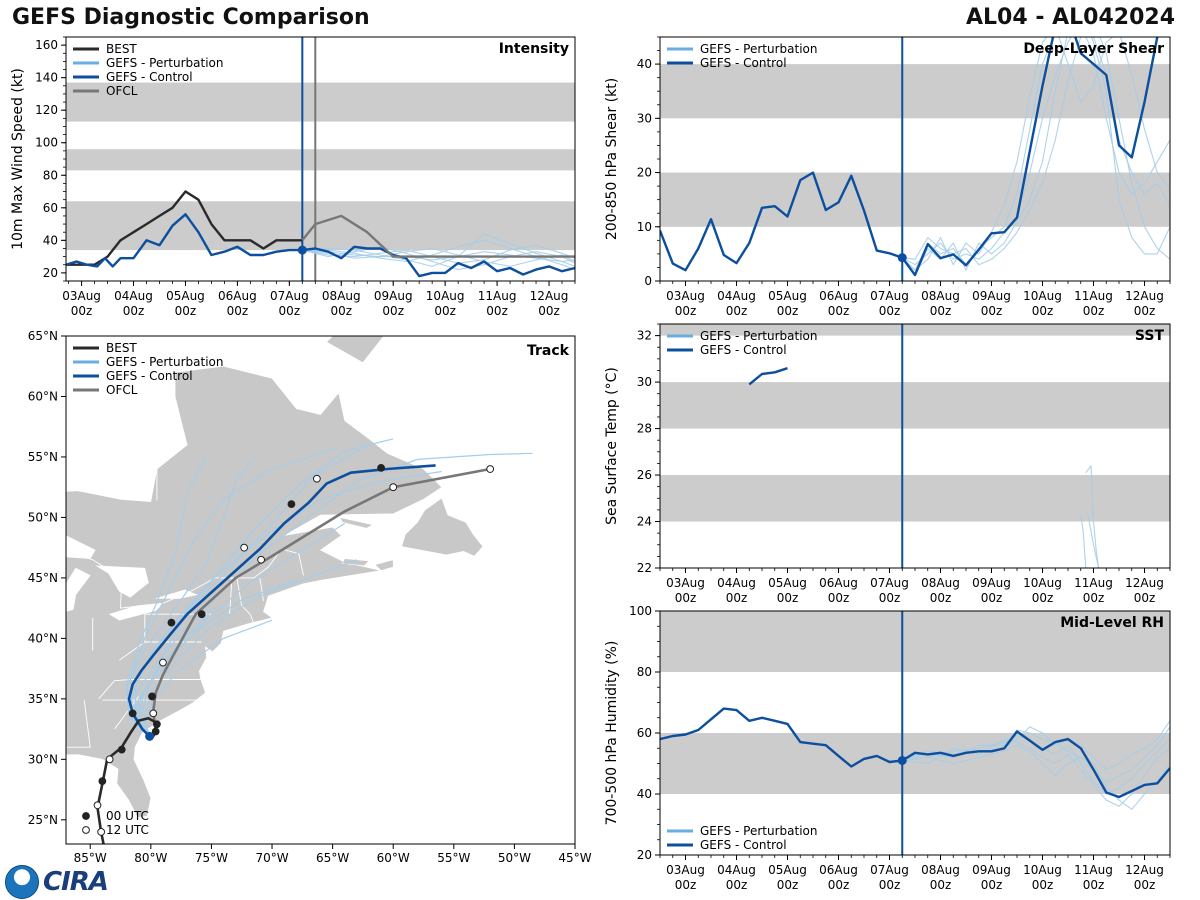  I want to click on panel-title: SST, so click(1150, 336).